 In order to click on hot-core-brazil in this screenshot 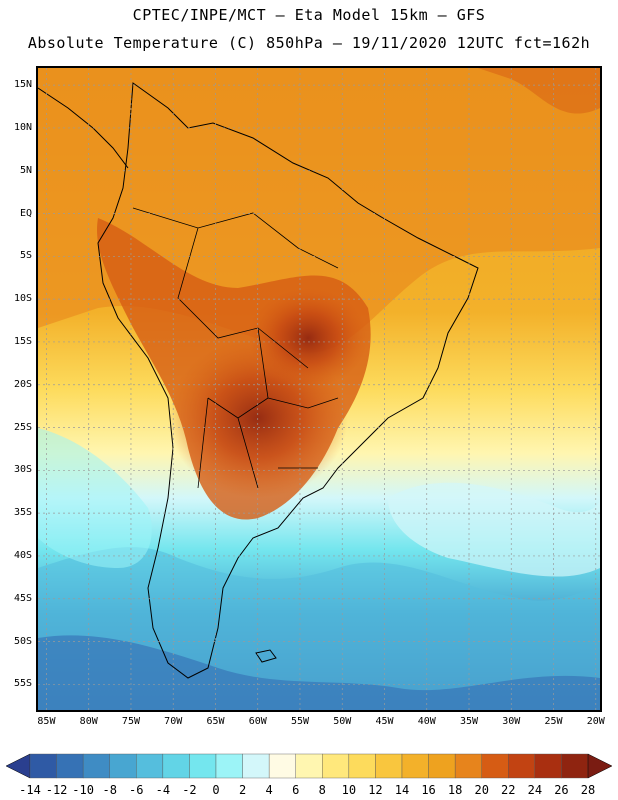, I will do `click(308, 338)`.